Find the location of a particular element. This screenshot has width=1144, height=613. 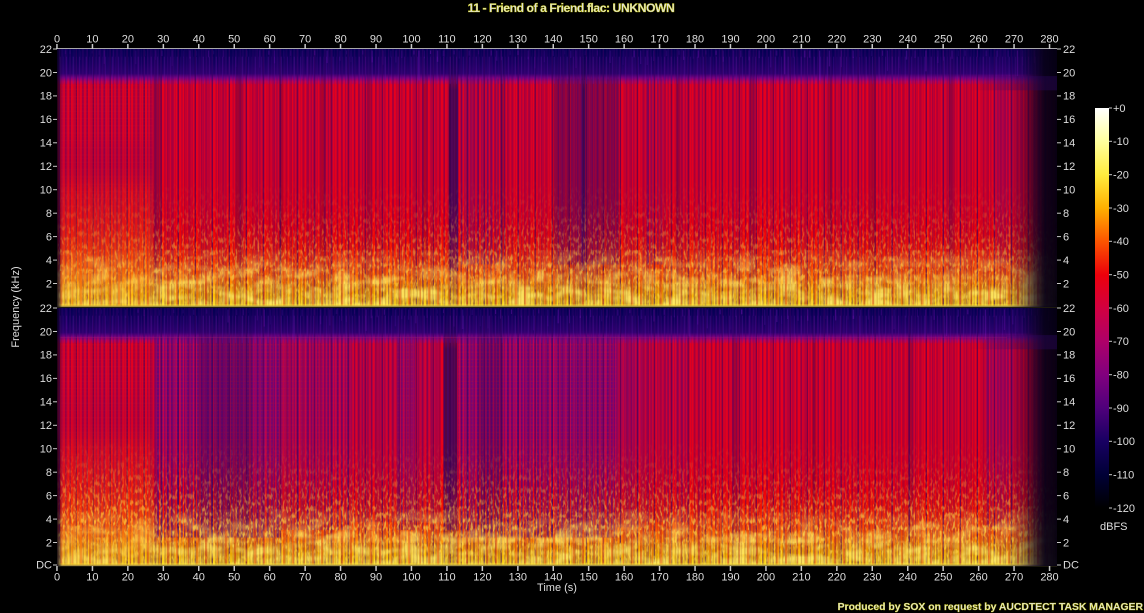

svg-text: -120 is located at coordinates (1124, 509).